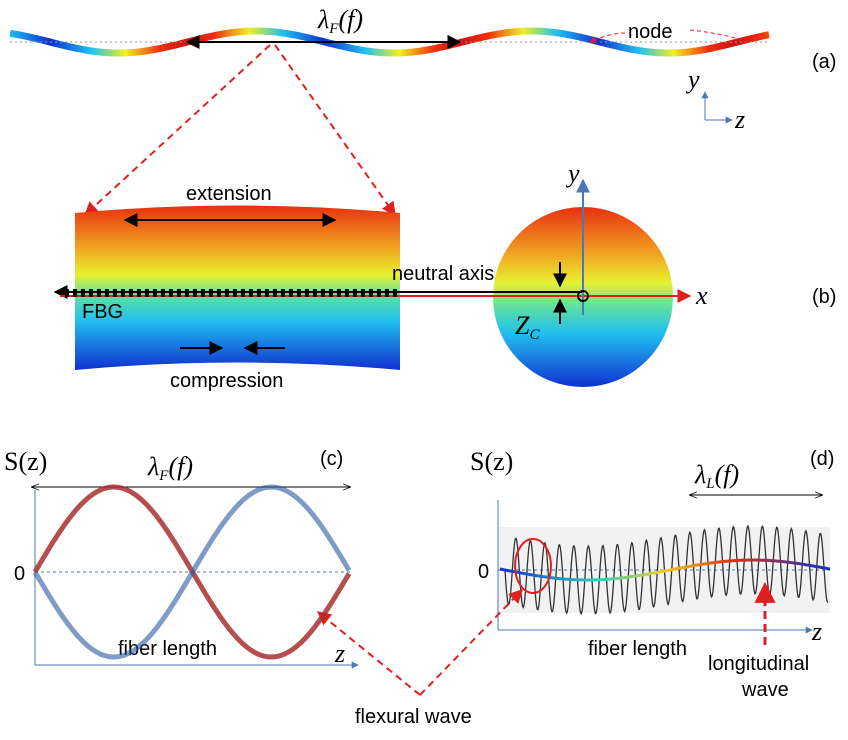 This screenshot has width=848, height=740. I want to click on neutral-axis-label: neutral axis, so click(443, 274).